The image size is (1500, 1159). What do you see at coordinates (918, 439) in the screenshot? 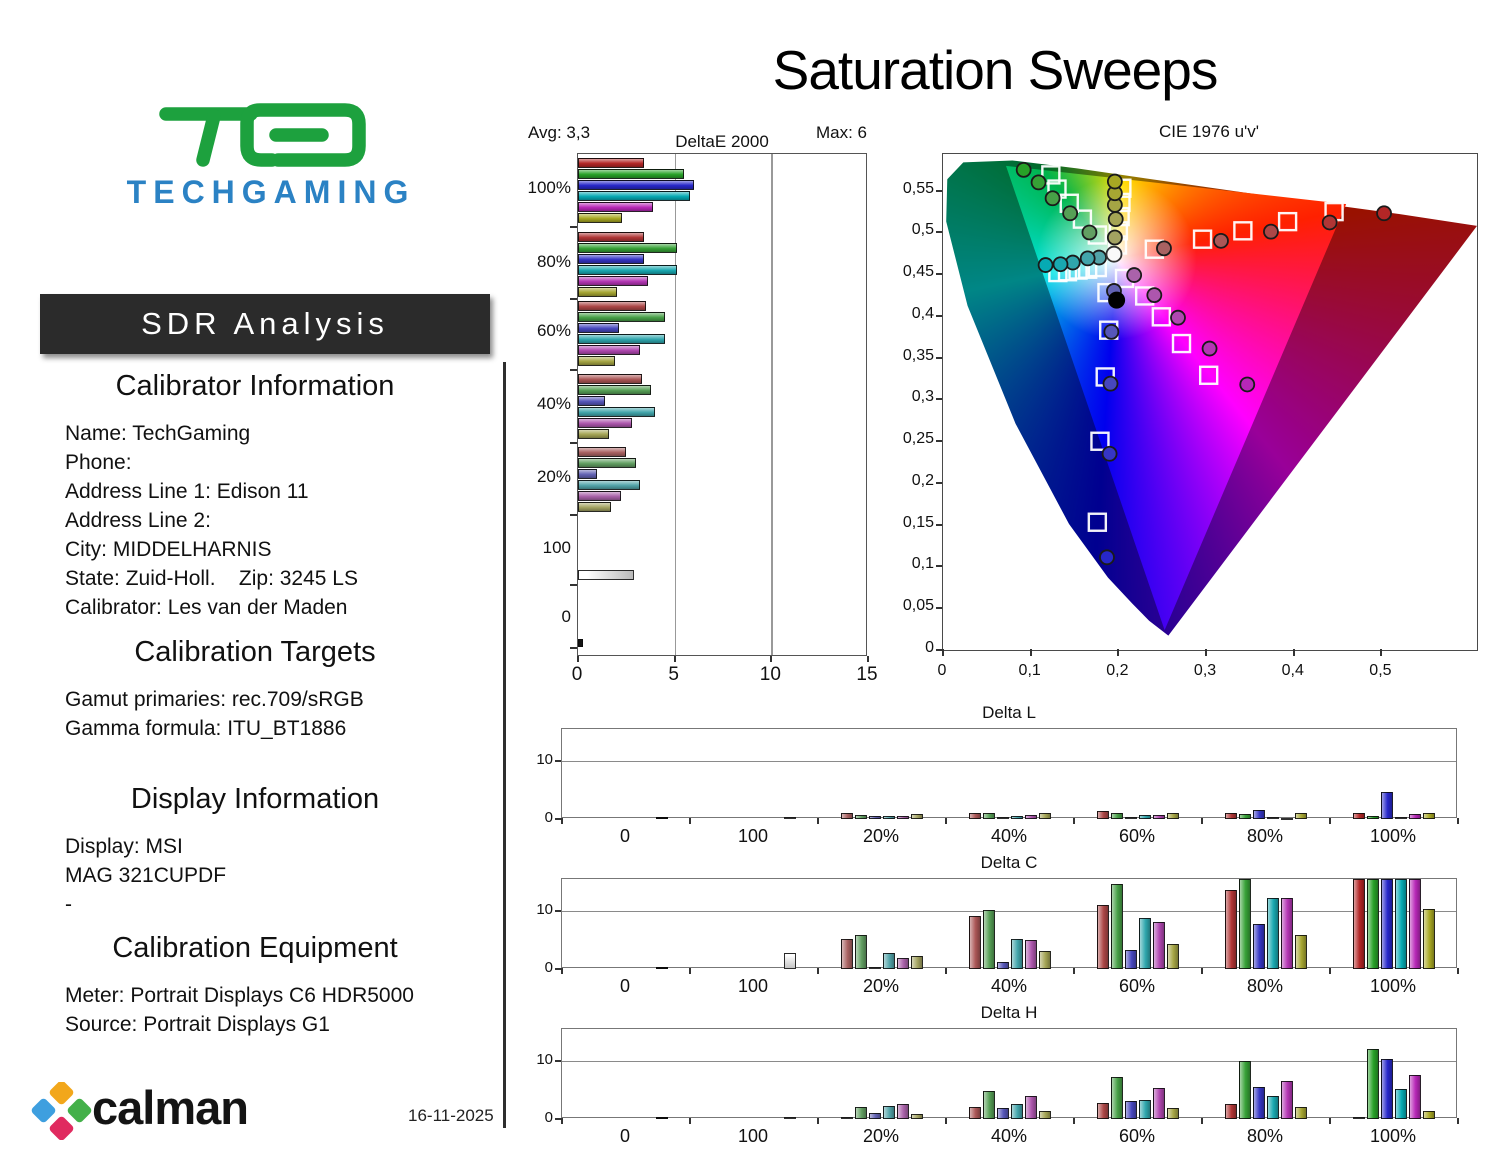
I see `cie-y-label: 0,25` at bounding box center [918, 439].